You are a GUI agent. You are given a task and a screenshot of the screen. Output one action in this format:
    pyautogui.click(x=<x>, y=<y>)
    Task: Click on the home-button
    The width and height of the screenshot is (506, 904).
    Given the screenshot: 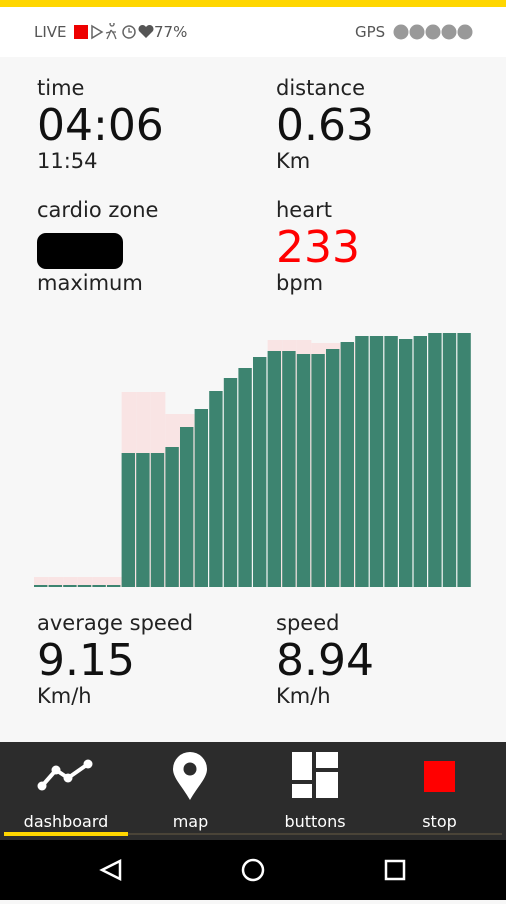 What is the action you would take?
    pyautogui.click(x=253, y=870)
    